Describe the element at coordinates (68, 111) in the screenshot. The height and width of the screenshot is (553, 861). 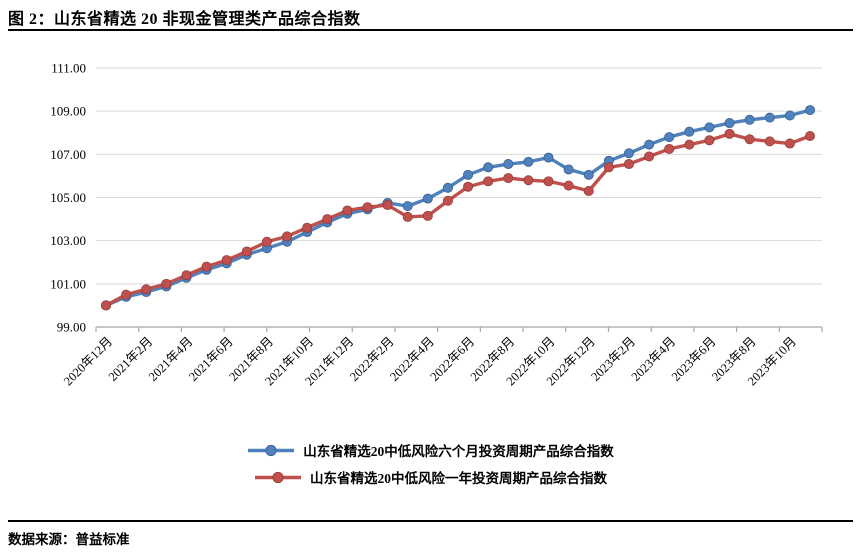
I see `svg-text: 109.00` at that location.